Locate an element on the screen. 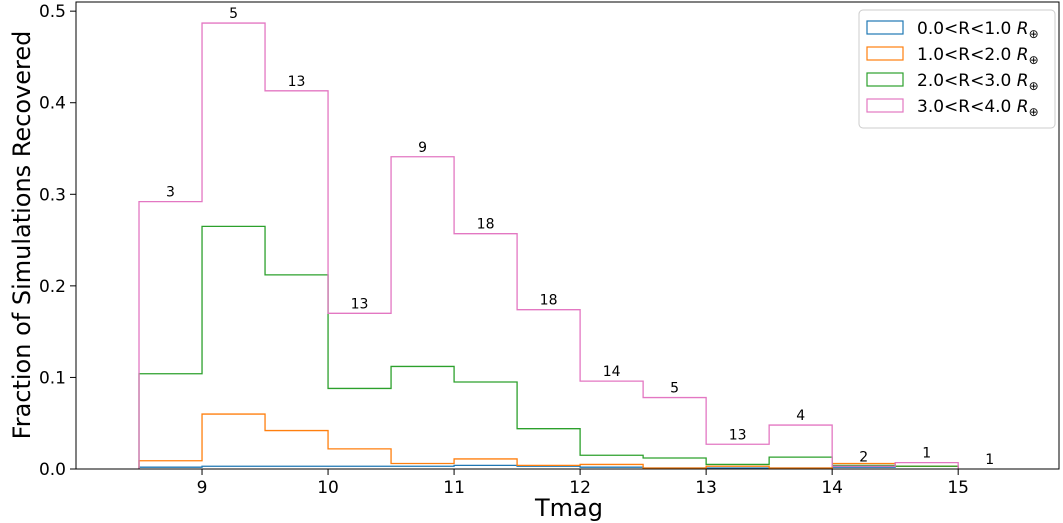 The height and width of the screenshot is (523, 1063). legend-entry-label: 1.0<R<2.0 R⊕ is located at coordinates (978, 56).